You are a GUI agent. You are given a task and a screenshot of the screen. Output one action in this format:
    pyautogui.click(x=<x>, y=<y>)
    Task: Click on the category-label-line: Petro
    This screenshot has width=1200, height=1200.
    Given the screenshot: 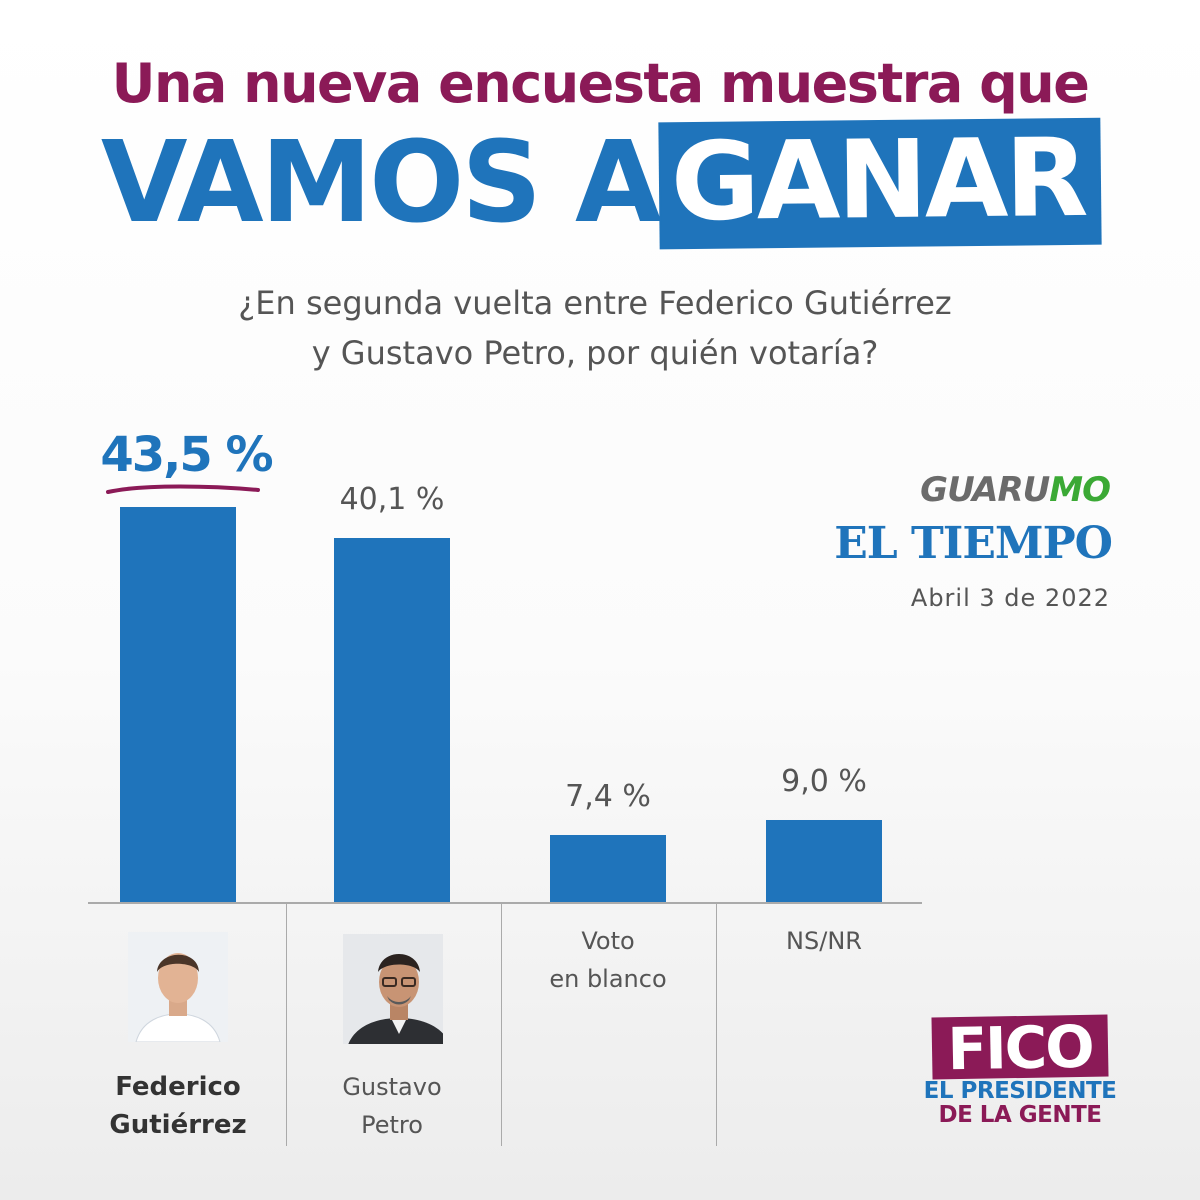 What is the action you would take?
    pyautogui.click(x=392, y=1125)
    